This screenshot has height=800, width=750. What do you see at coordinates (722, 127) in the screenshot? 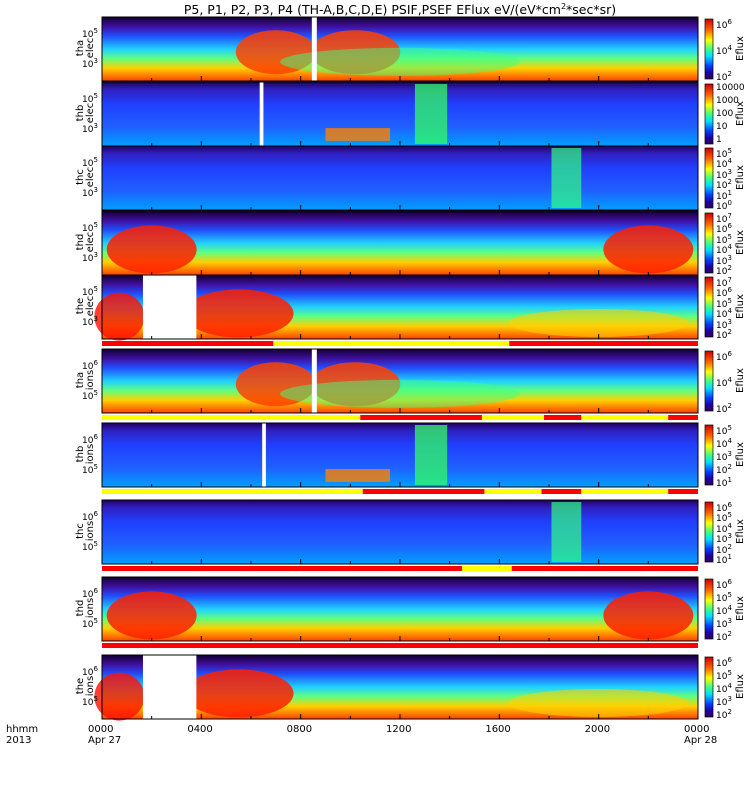
I see `colorbar-tick-label: 10` at bounding box center [722, 127].